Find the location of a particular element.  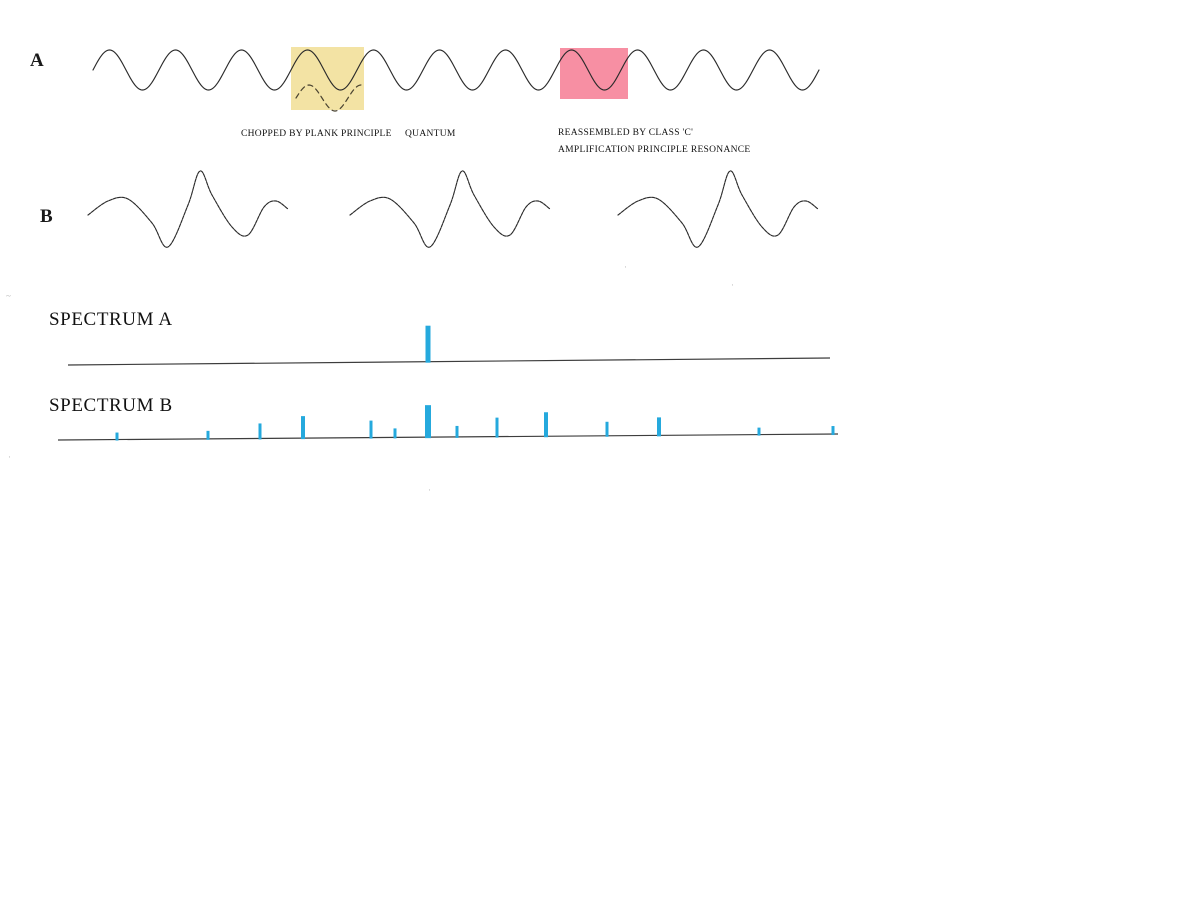

waveform-b-packets is located at coordinates (453, 209).